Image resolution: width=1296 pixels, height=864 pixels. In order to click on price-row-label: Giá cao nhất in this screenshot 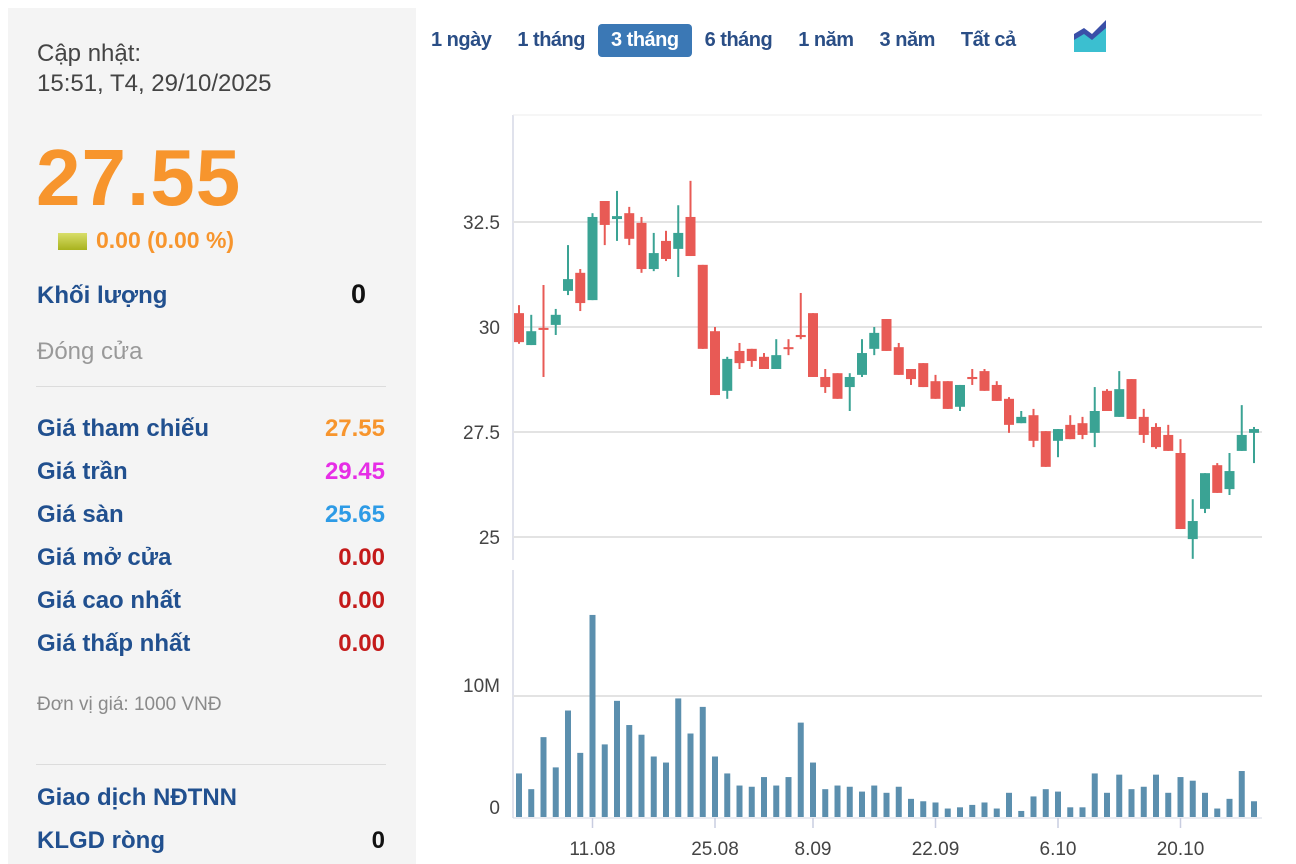, I will do `click(109, 600)`.